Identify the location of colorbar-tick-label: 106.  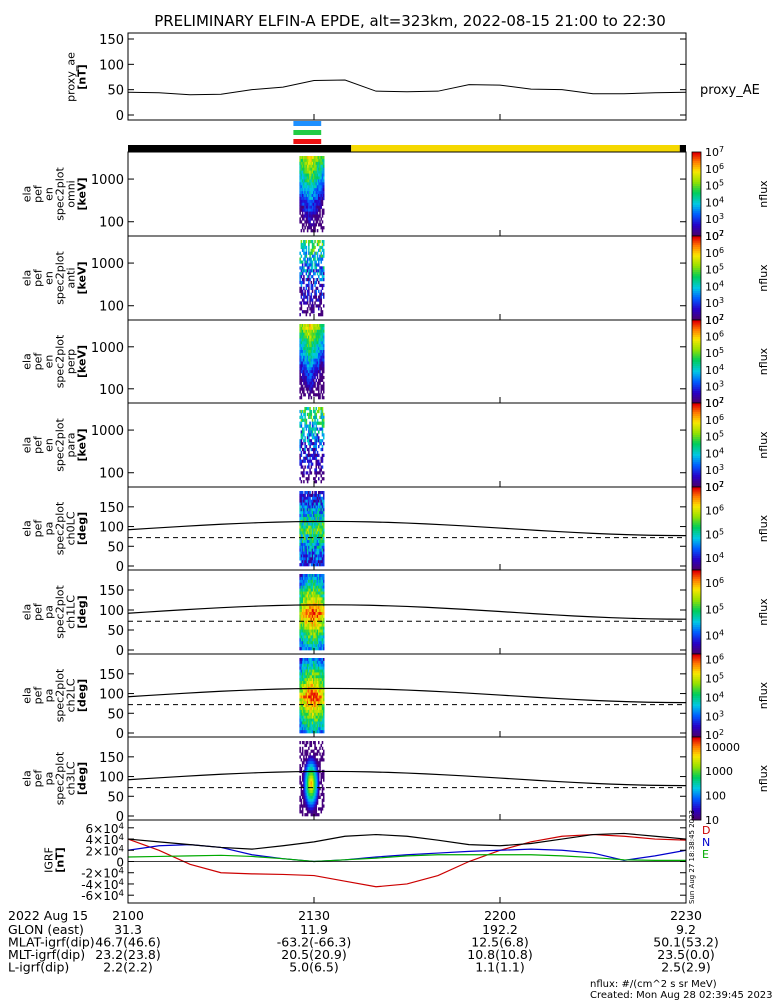
(714, 660).